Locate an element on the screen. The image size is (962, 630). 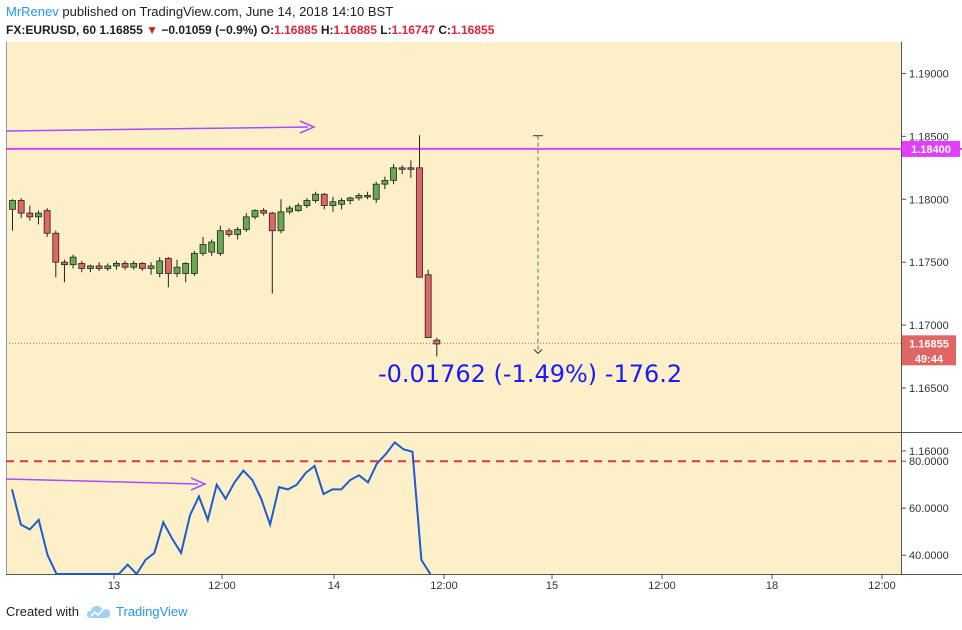
level-badge-text: 1.18400 is located at coordinates (931, 150).